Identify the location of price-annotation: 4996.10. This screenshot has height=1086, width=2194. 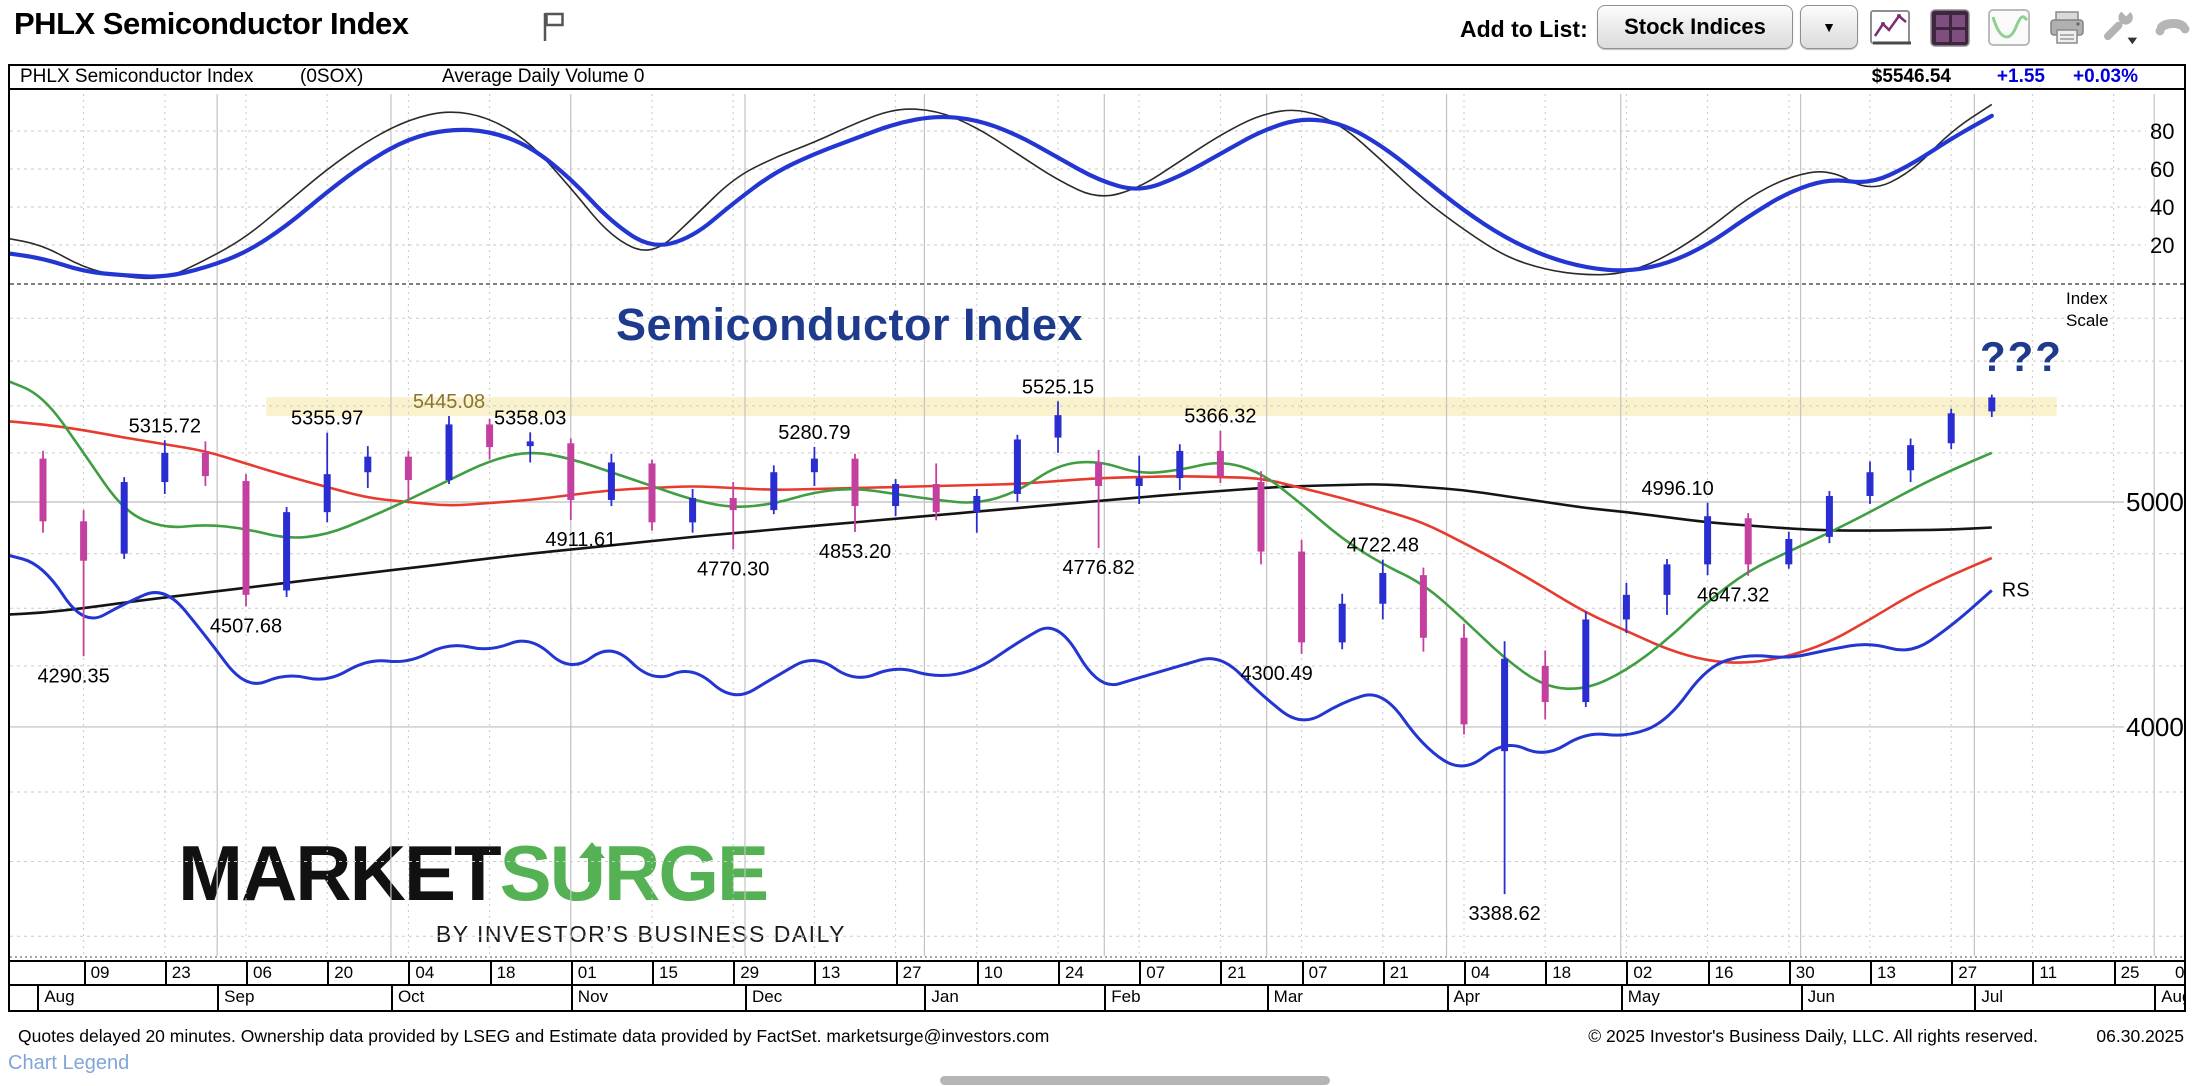
(1677, 489).